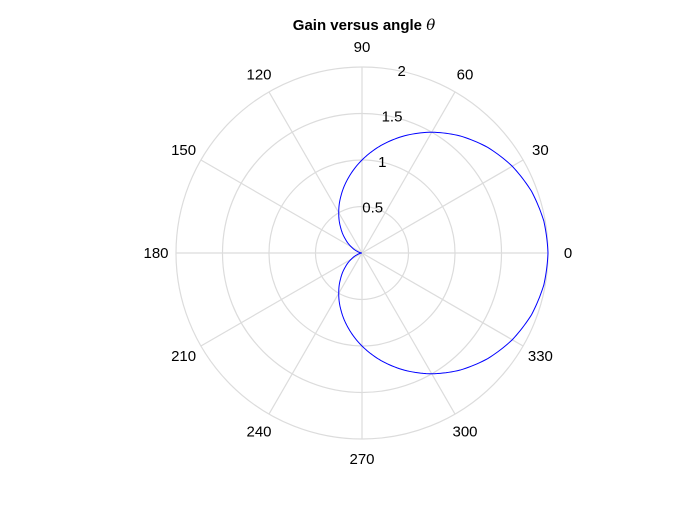  What do you see at coordinates (392, 117) in the screenshot?
I see `r-tick-label-1-5: 1.5` at bounding box center [392, 117].